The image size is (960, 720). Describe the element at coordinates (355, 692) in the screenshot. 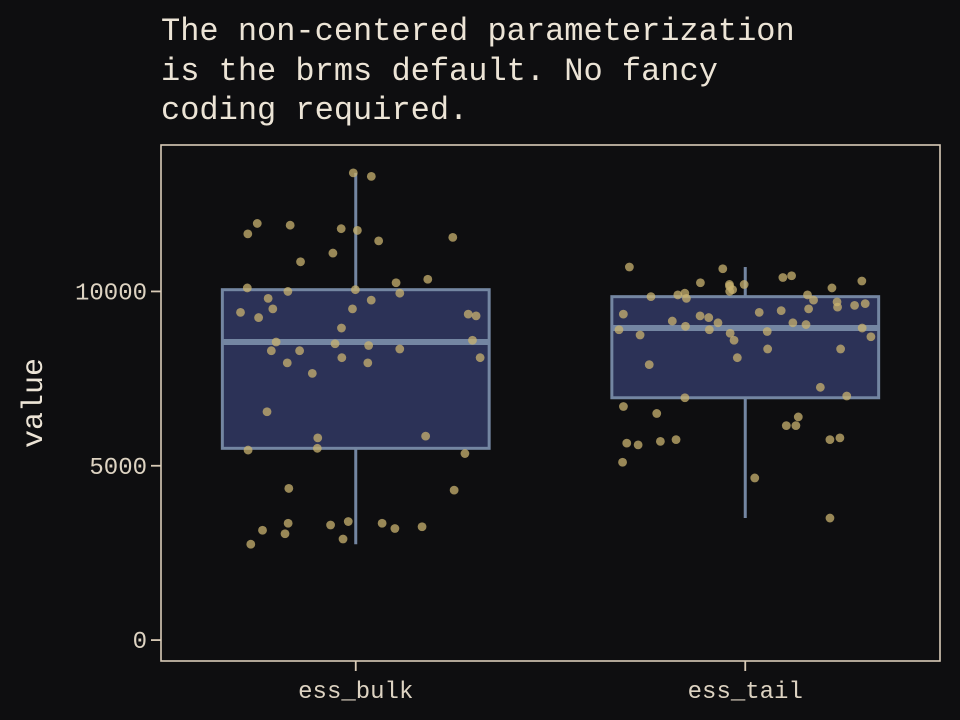

I see `x-tick-label: ess_bulk` at that location.